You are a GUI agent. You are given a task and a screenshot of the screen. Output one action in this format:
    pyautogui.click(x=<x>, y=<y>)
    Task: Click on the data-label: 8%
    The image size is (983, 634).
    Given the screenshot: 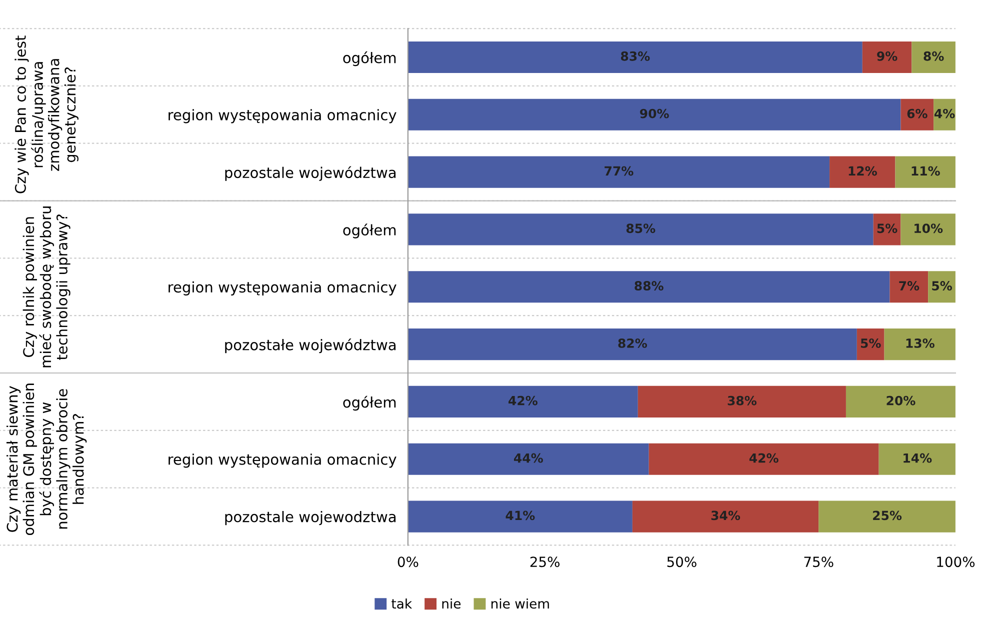 What is the action you would take?
    pyautogui.click(x=934, y=56)
    